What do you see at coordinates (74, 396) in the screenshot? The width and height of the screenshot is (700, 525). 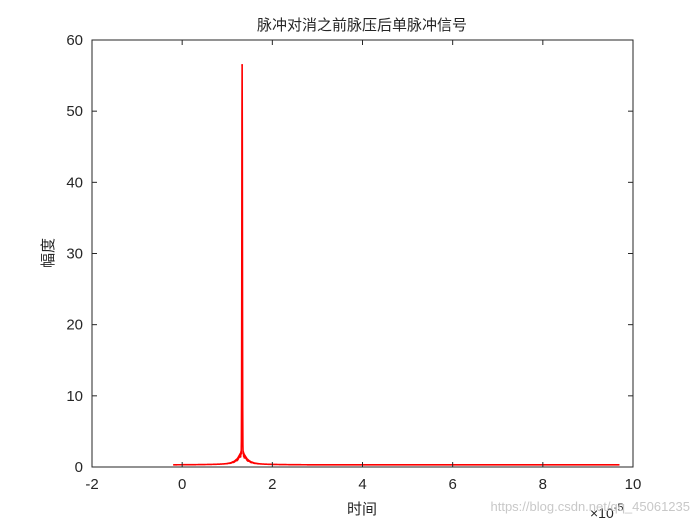 I see `y-tick-label: 10` at bounding box center [74, 396].